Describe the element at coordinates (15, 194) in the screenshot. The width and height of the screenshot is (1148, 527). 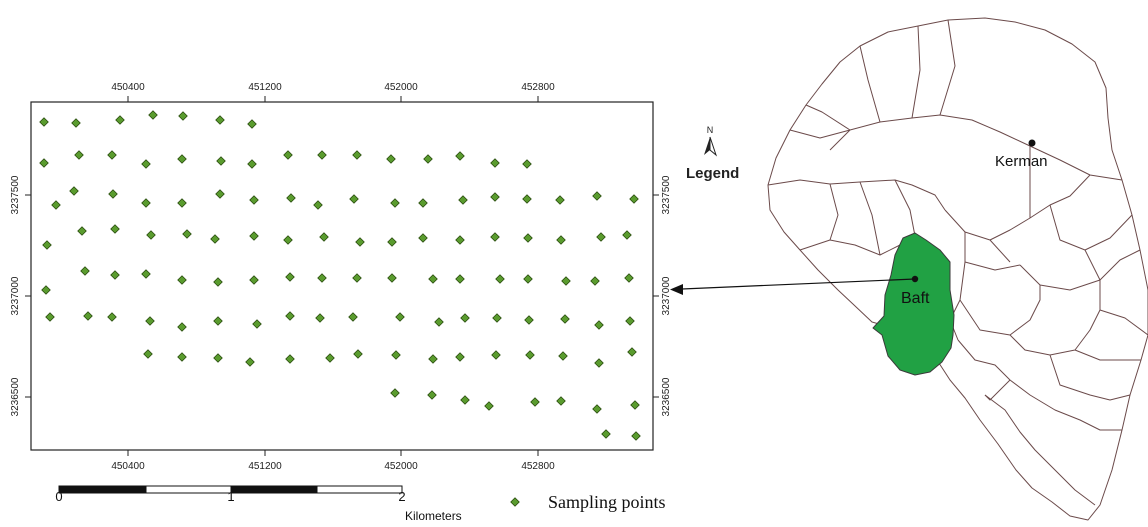
I see `y-tick-left-1: 3237500` at that location.